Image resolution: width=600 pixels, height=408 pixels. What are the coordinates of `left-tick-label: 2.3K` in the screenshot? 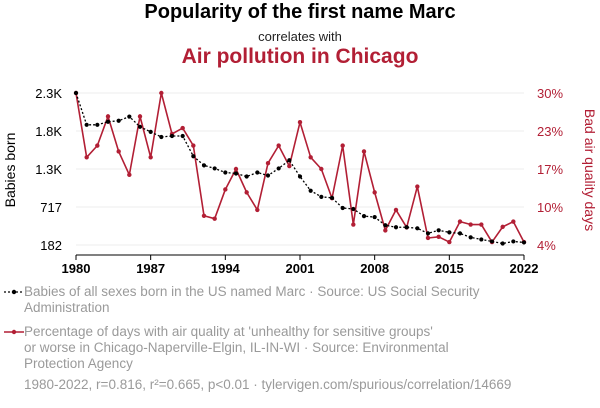 It's located at (48, 93).